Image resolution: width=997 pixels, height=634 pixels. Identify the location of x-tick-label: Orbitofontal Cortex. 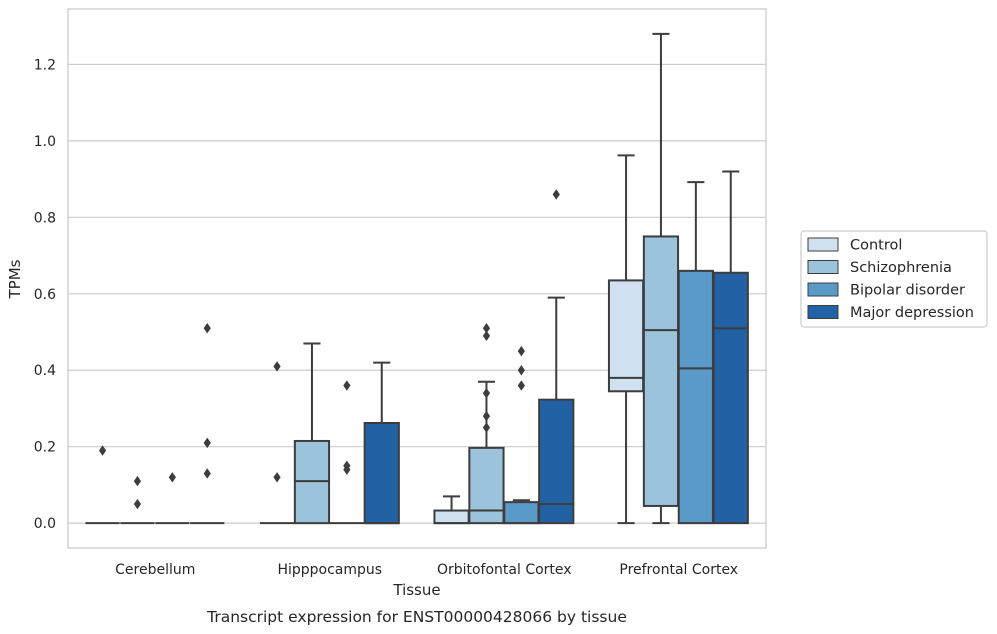
(504, 570).